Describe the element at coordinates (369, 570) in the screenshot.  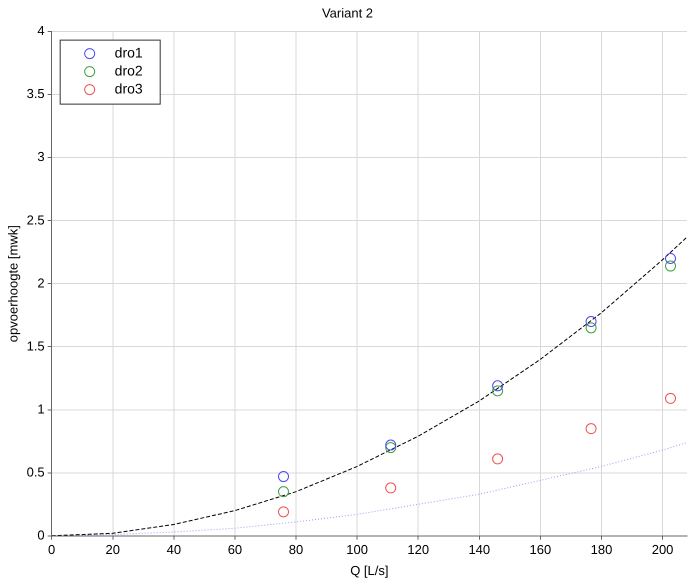
I see `x-axis-title: Q [L/s]` at that location.